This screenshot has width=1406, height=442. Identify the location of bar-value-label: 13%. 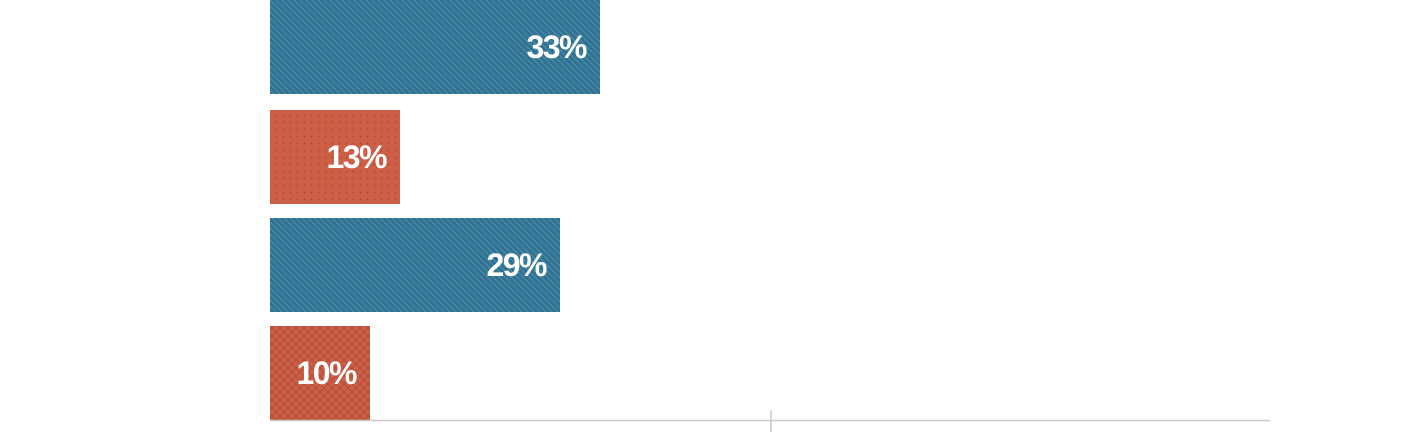
(356, 157).